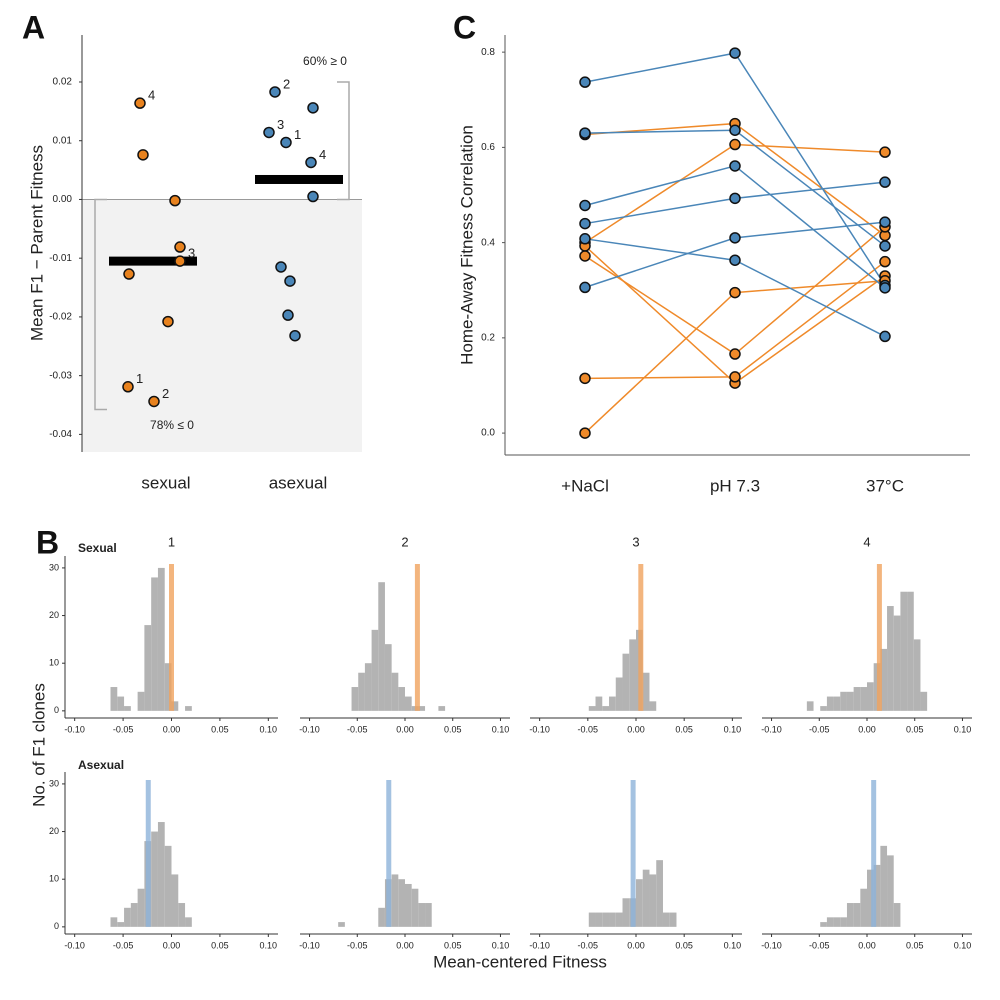 The height and width of the screenshot is (1000, 1000). I want to click on y-tick-label: 0.0, so click(488, 433).